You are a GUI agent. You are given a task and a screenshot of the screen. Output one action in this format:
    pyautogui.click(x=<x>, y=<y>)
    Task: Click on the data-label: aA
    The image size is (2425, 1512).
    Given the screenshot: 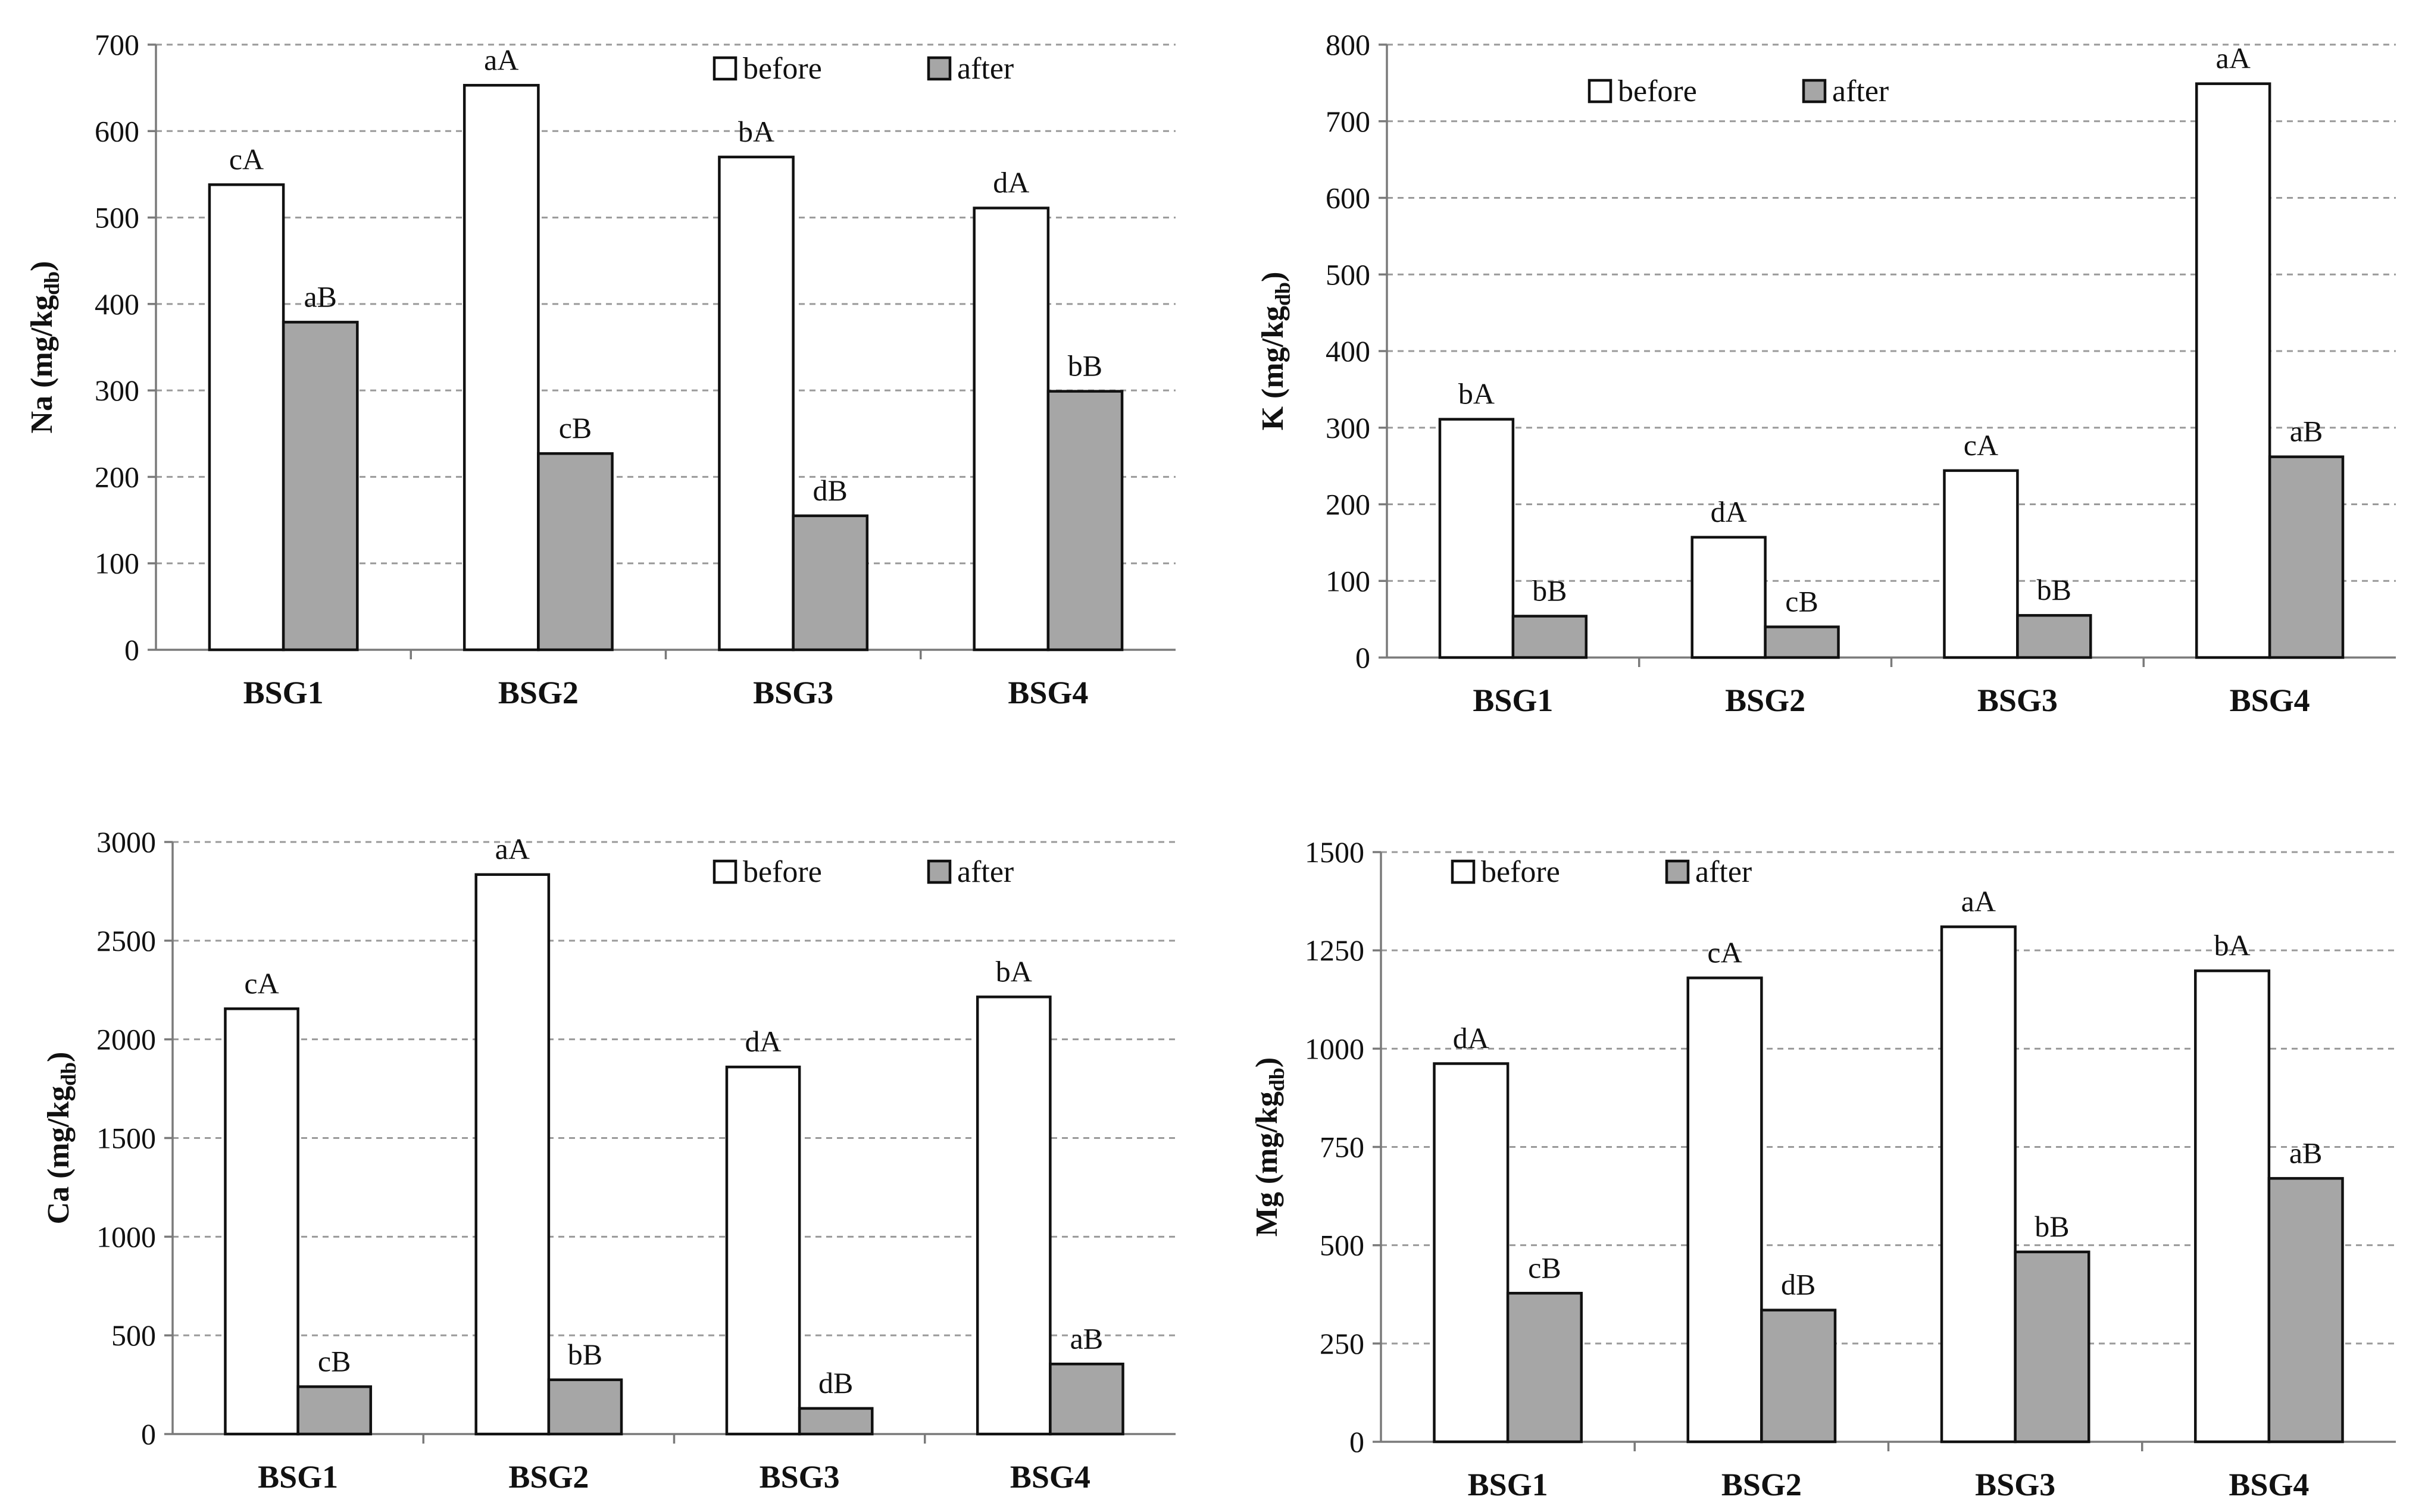 What is the action you would take?
    pyautogui.click(x=501, y=59)
    